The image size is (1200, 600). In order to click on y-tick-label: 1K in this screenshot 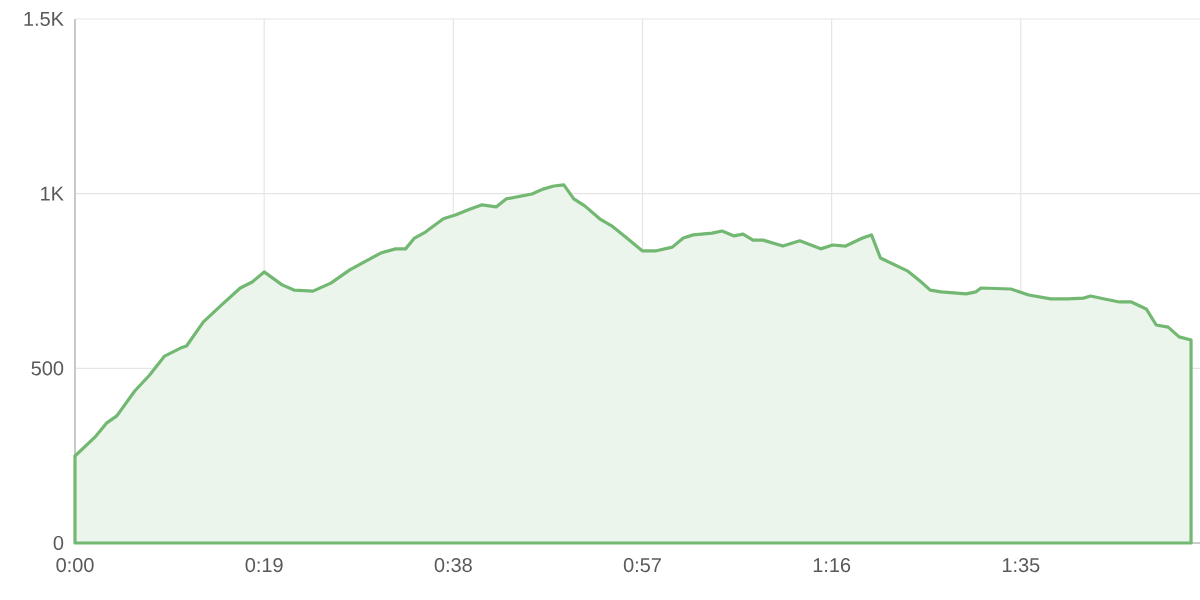, I will do `click(52, 193)`.